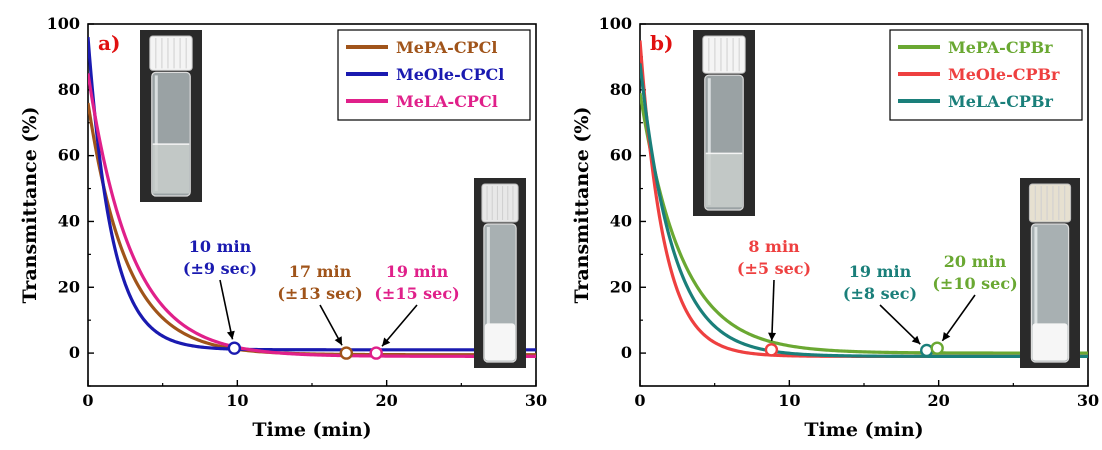 This screenshot has width=1102, height=450. I want to click on annotation-label: (±13 sec), so click(319, 293).